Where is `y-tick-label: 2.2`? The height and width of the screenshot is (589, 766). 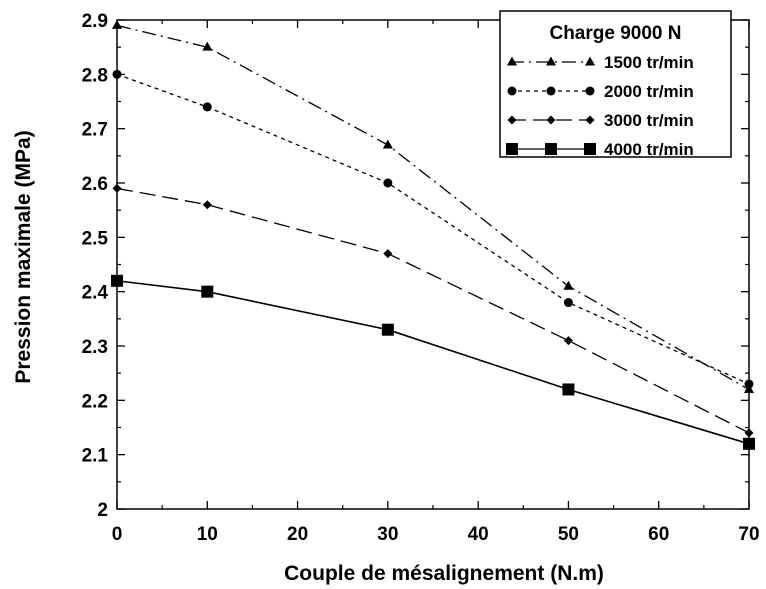
y-tick-label: 2.2 is located at coordinates (95, 401).